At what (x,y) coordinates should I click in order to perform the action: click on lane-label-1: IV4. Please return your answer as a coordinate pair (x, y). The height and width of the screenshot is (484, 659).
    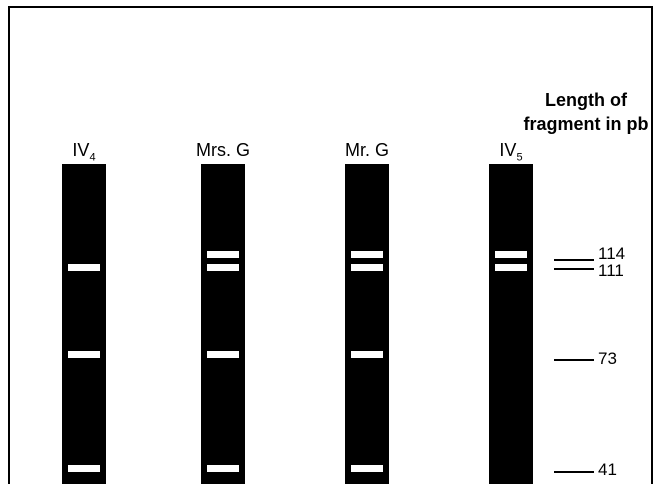
    Looking at the image, I should click on (84, 152).